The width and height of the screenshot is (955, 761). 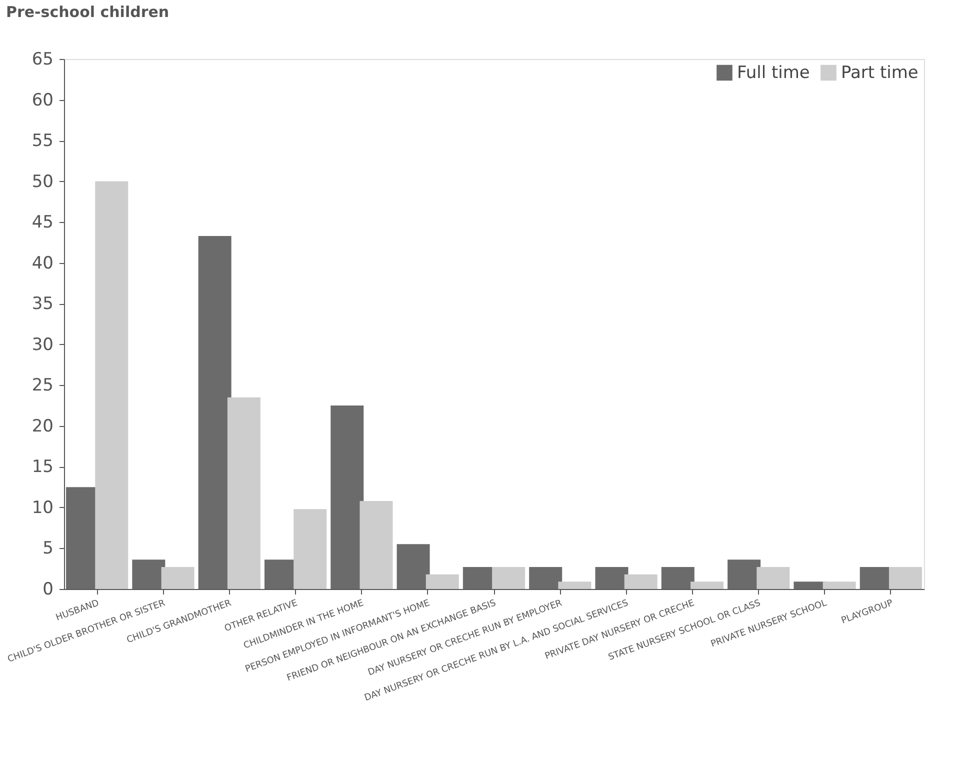 I want to click on chart-title: Pre-school children, so click(x=88, y=12).